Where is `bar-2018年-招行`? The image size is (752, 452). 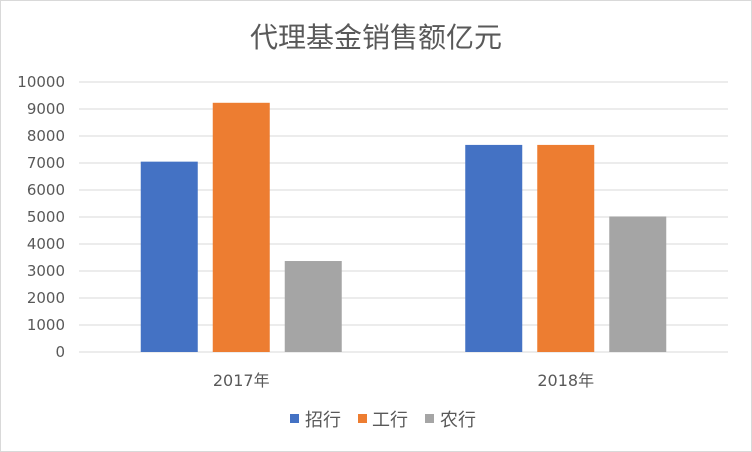
bar-2018年-招行 is located at coordinates (494, 248).